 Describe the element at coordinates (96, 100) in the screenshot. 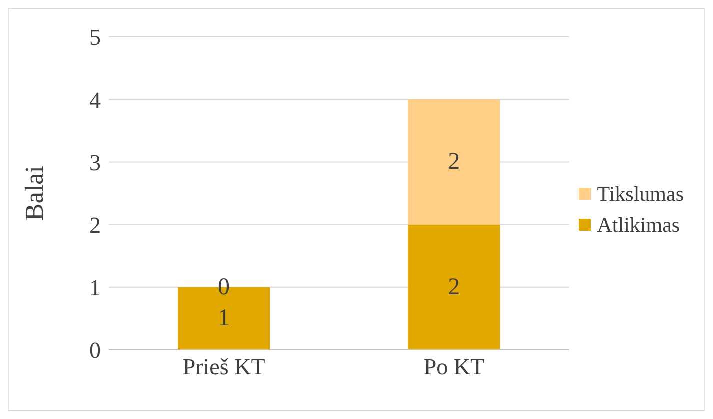

I see `y-tick-label: 4` at that location.